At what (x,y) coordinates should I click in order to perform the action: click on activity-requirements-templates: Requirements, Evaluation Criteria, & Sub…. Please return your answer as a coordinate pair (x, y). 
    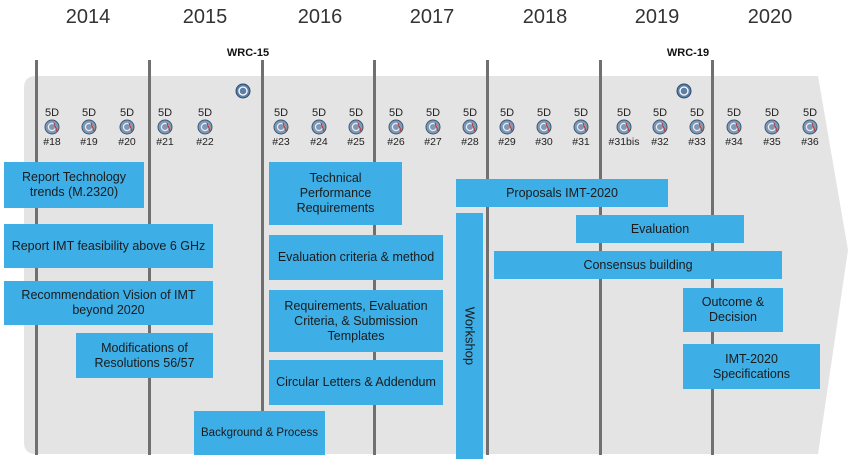
    Looking at the image, I should click on (356, 321).